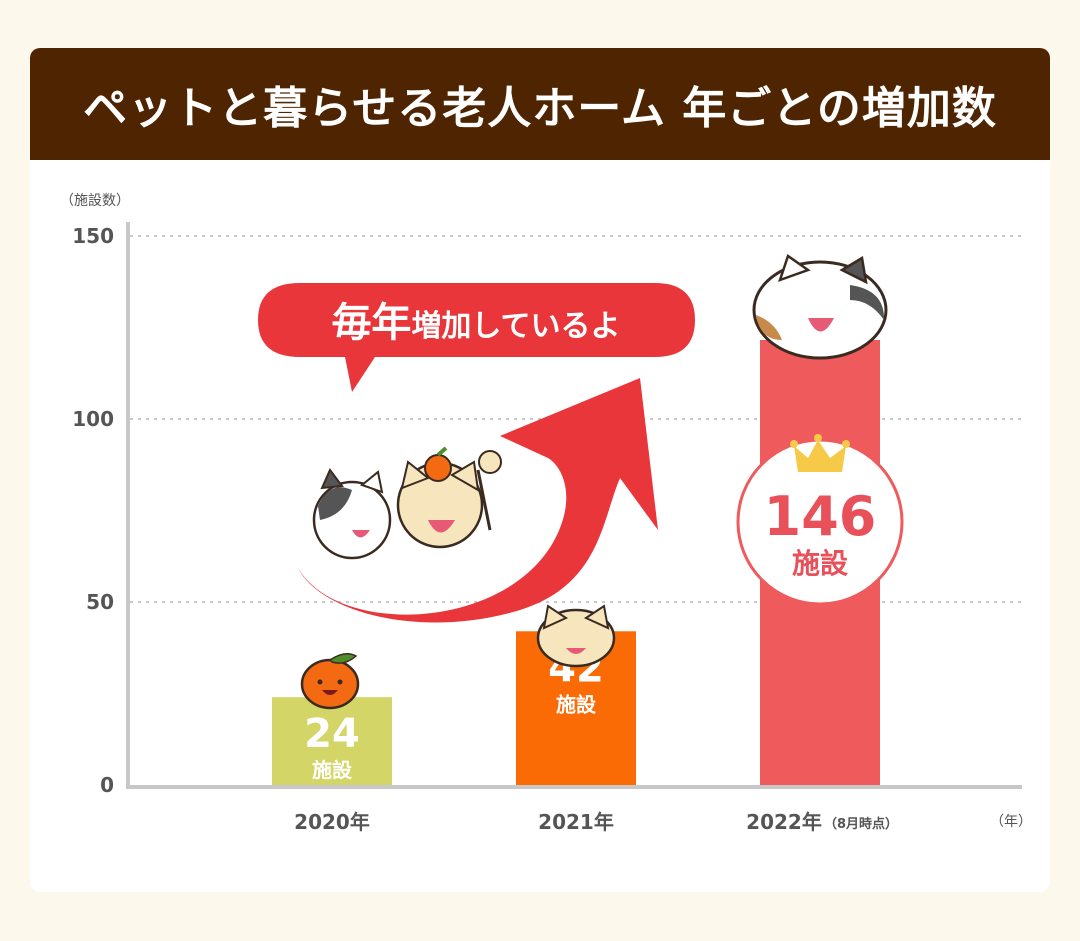  What do you see at coordinates (784, 822) in the screenshot?
I see `x-tick-label: 2022年` at bounding box center [784, 822].